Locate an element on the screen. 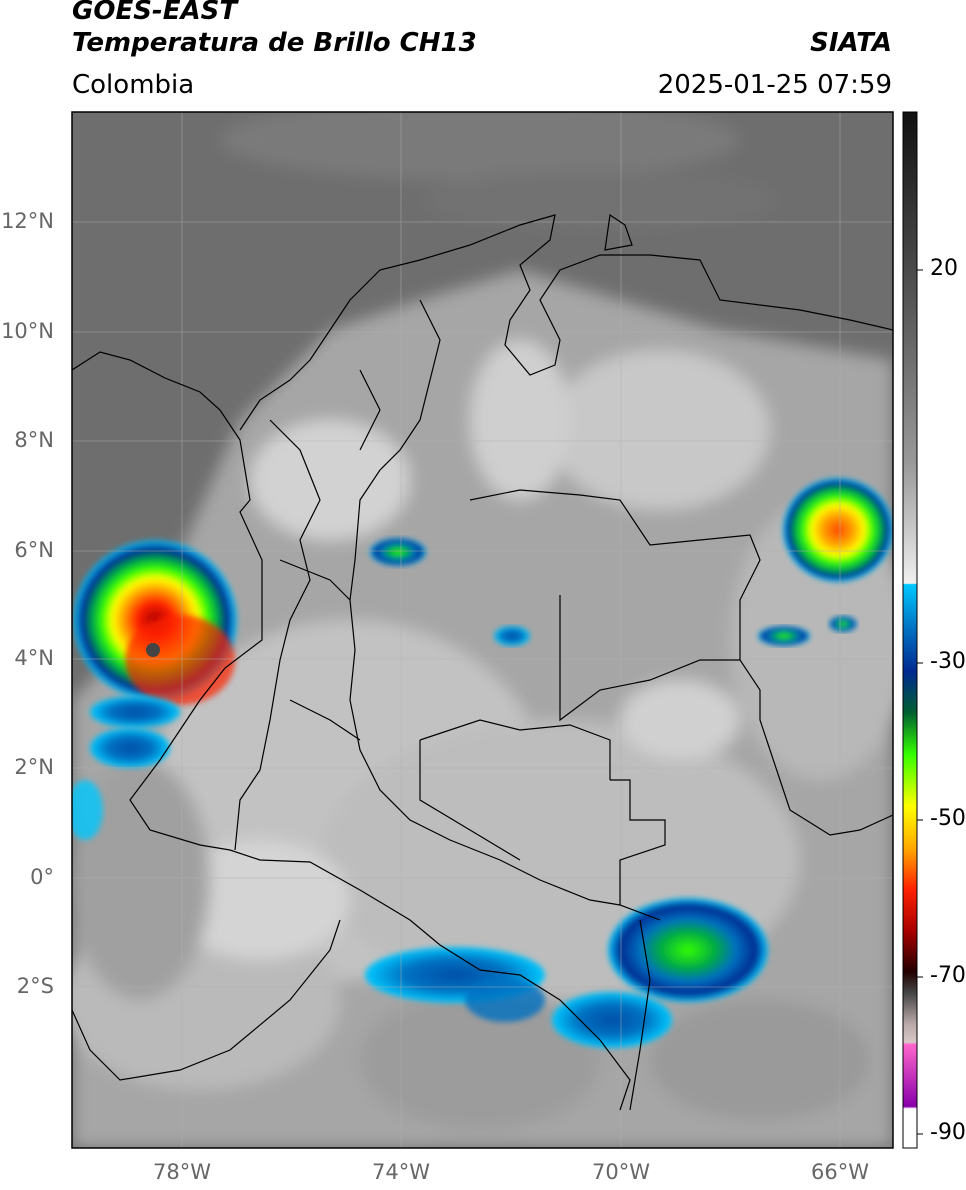 The image size is (966, 1190). lon-label-74w: 74°W is located at coordinates (401, 1172).